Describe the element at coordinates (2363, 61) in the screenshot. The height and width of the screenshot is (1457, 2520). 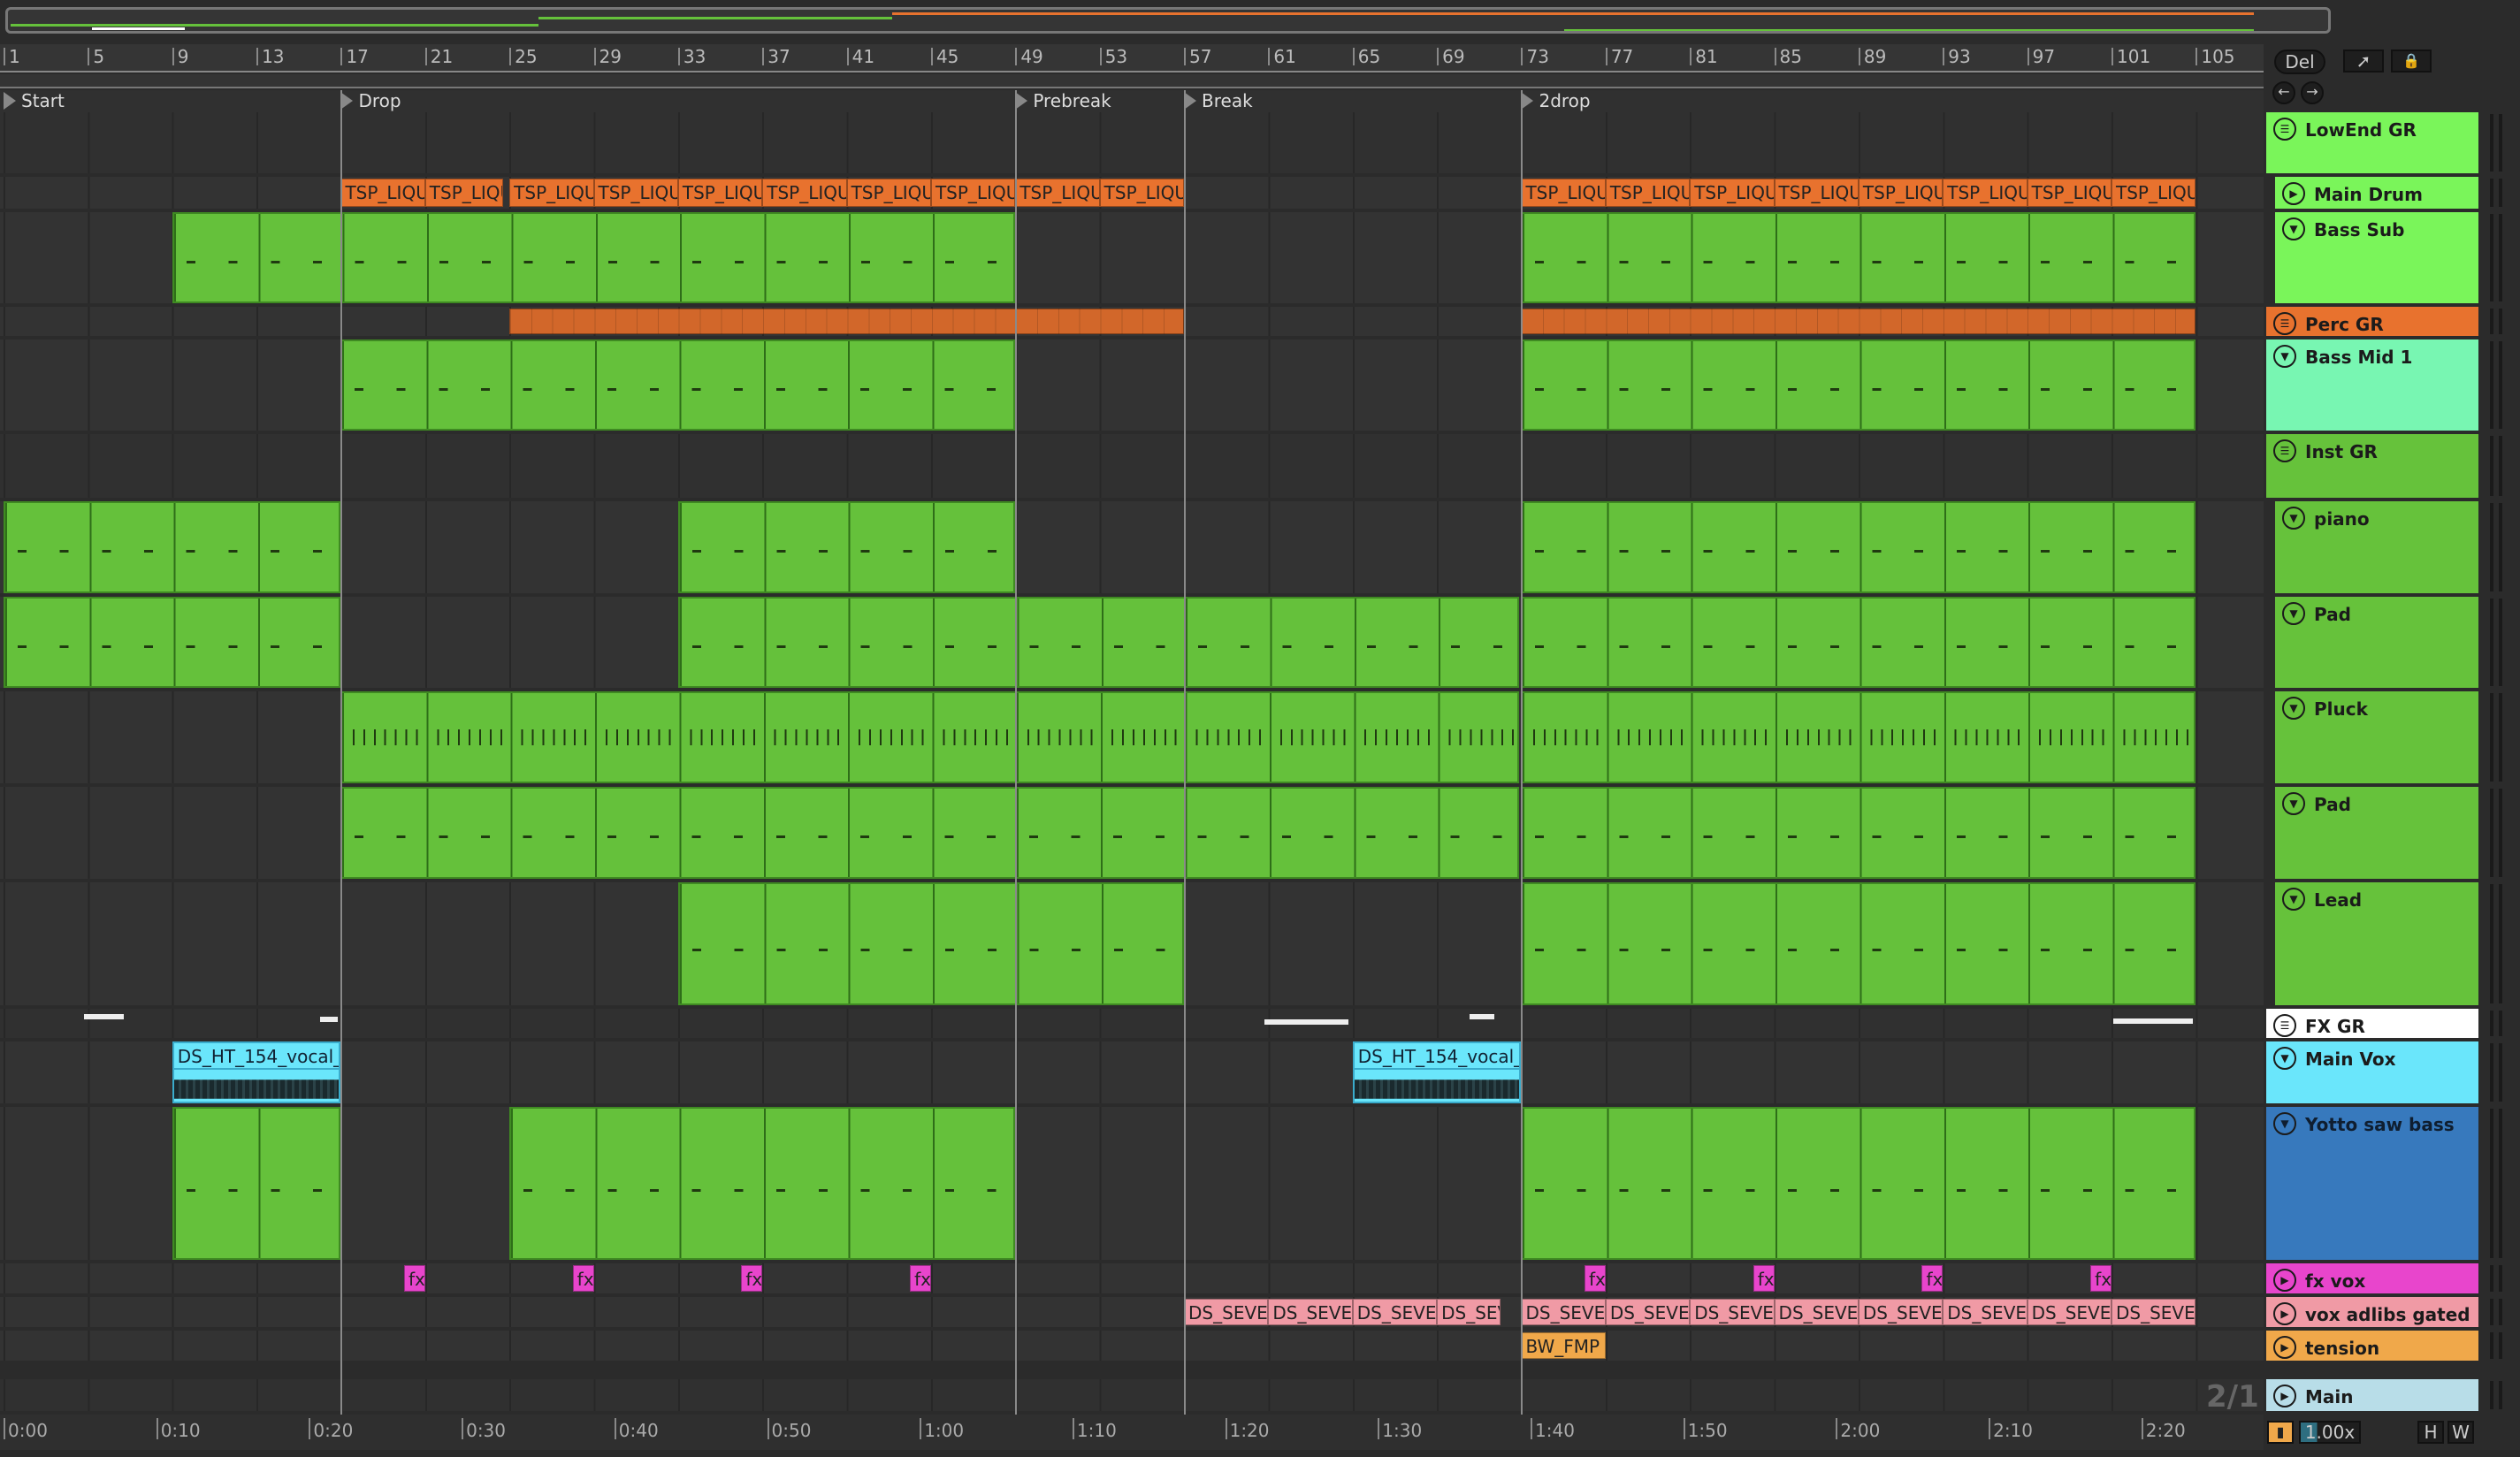
I see `pencil-icon: ➚` at that location.